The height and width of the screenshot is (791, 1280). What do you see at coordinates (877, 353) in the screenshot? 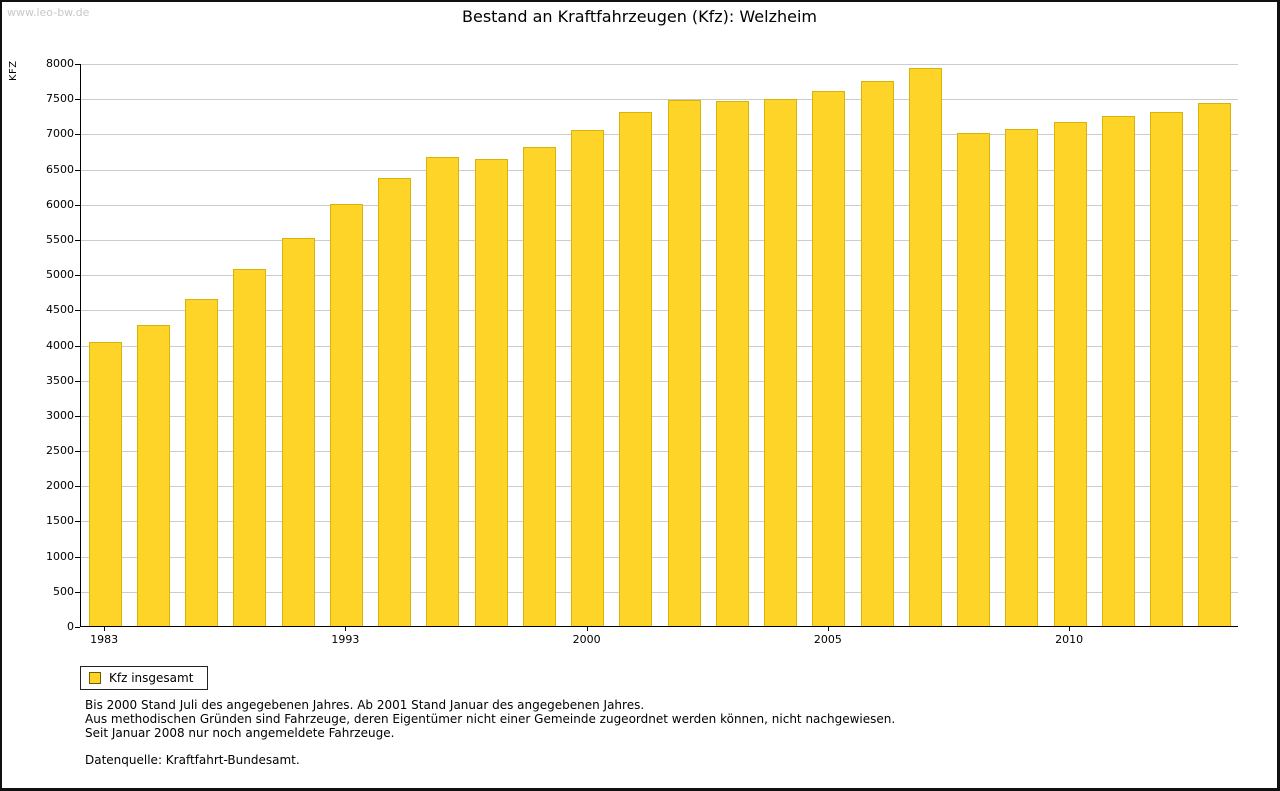
I see `bar-2006` at bounding box center [877, 353].